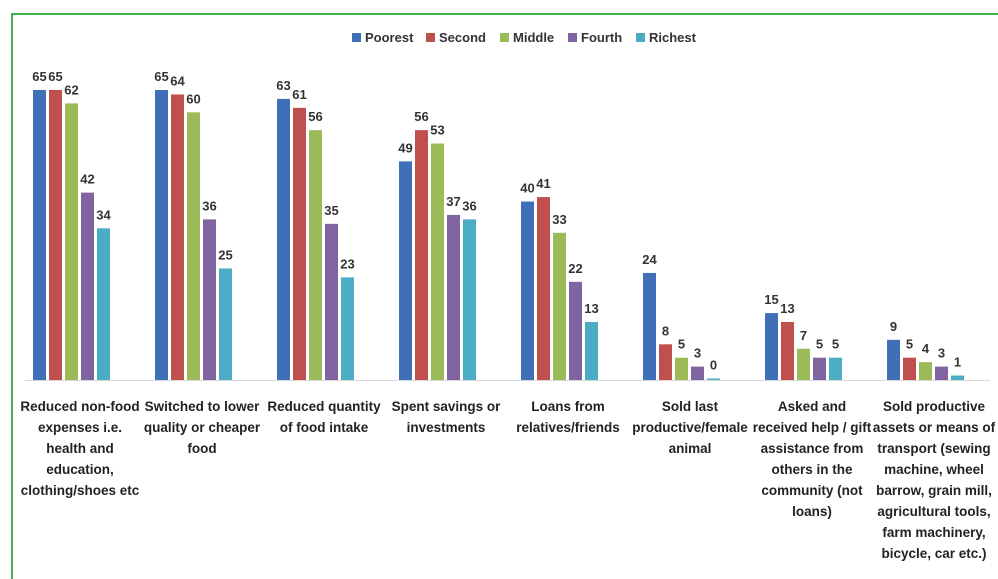 This screenshot has height=579, width=998. Describe the element at coordinates (690, 427) in the screenshot. I see `x-tick-label: Sold last productive/female animal` at that location.